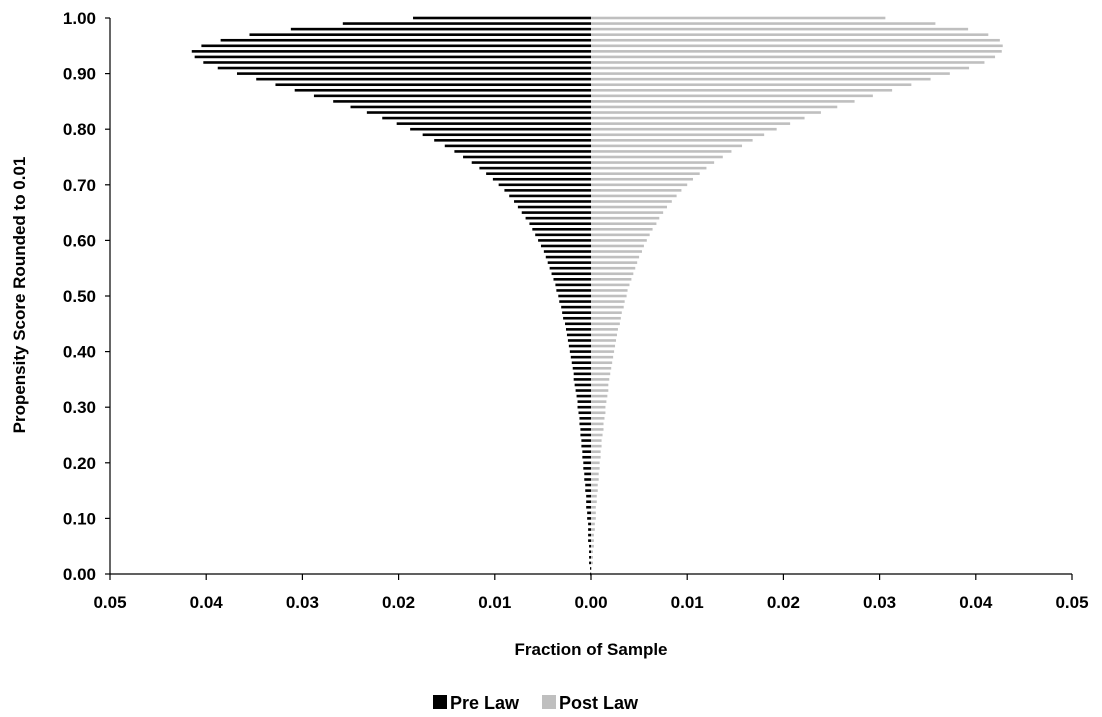 The height and width of the screenshot is (717, 1102). Describe the element at coordinates (549, 702) in the screenshot. I see `legend-swatch-post-law` at that location.